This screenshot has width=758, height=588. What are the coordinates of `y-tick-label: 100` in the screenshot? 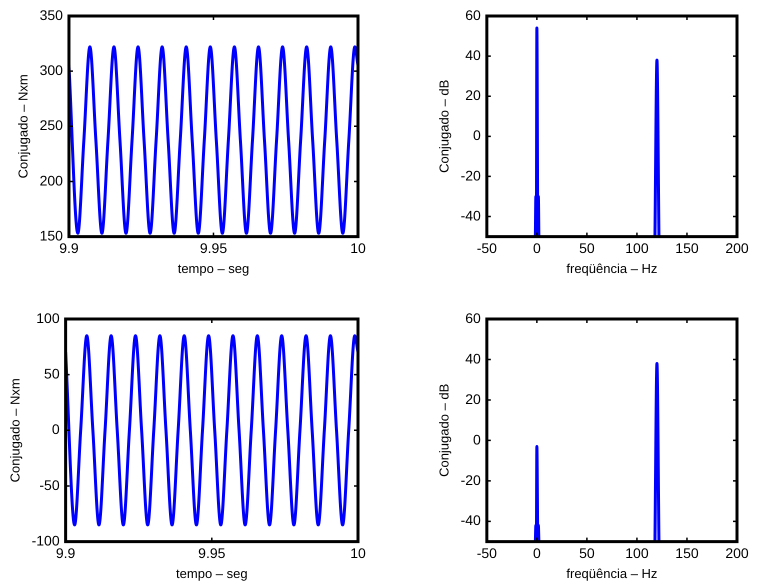 It's located at (48, 318).